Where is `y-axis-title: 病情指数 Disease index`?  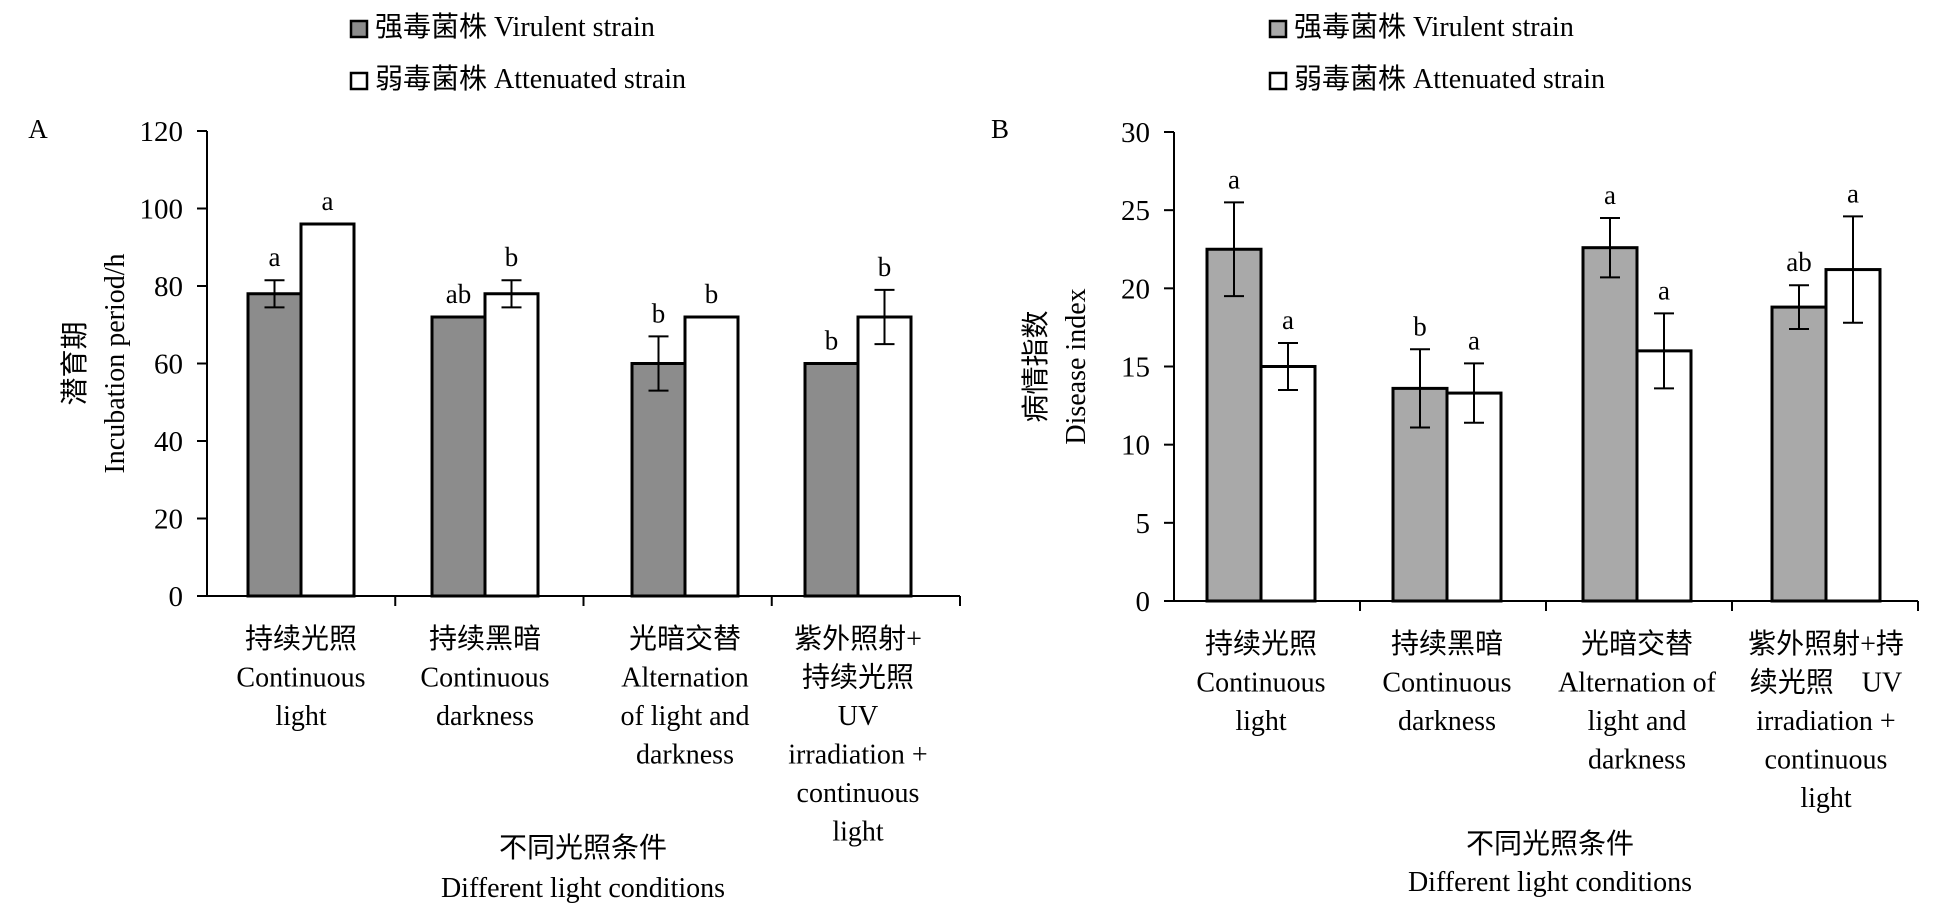 y-axis-title: 病情指数 Disease index is located at coordinates (1056, 366).